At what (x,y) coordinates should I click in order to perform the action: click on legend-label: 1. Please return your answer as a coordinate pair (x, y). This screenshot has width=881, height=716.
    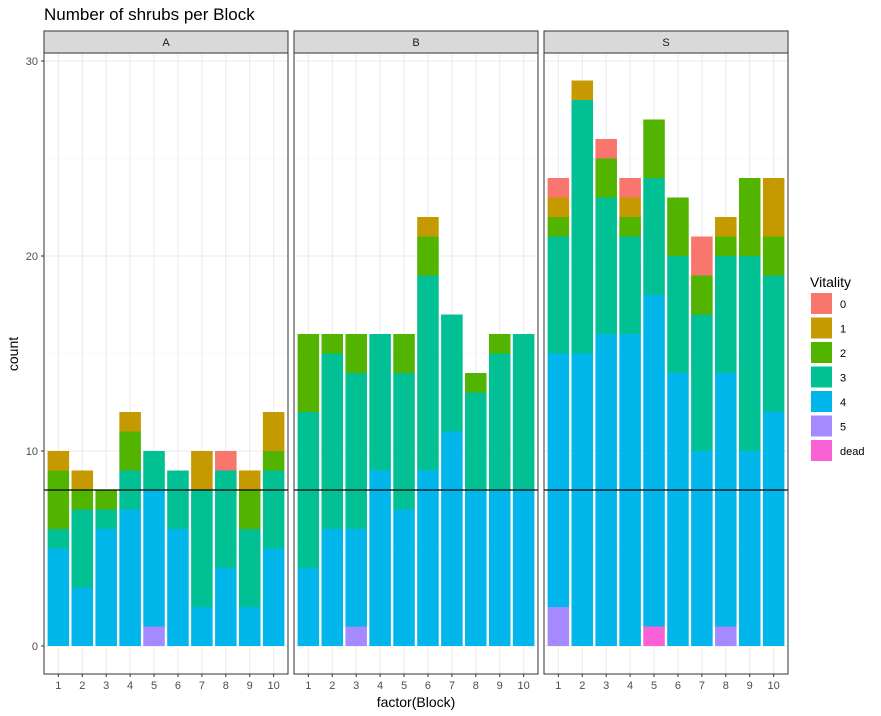
    Looking at the image, I should click on (843, 330).